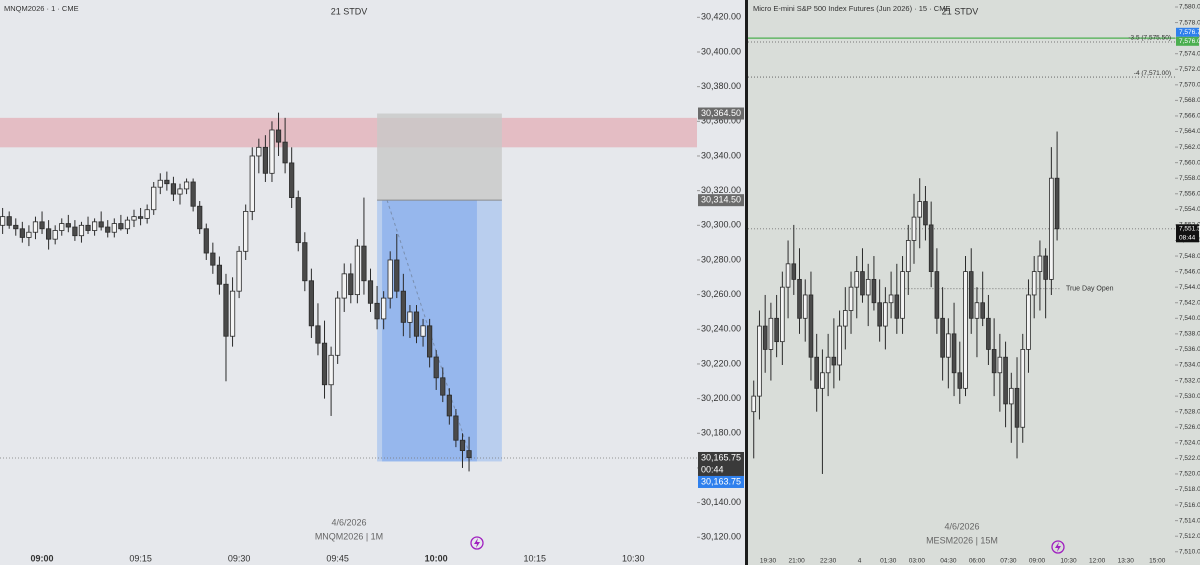  Describe the element at coordinates (1189, 427) in the screenshot. I see `y-tick-label: 7,526.00` at that location.